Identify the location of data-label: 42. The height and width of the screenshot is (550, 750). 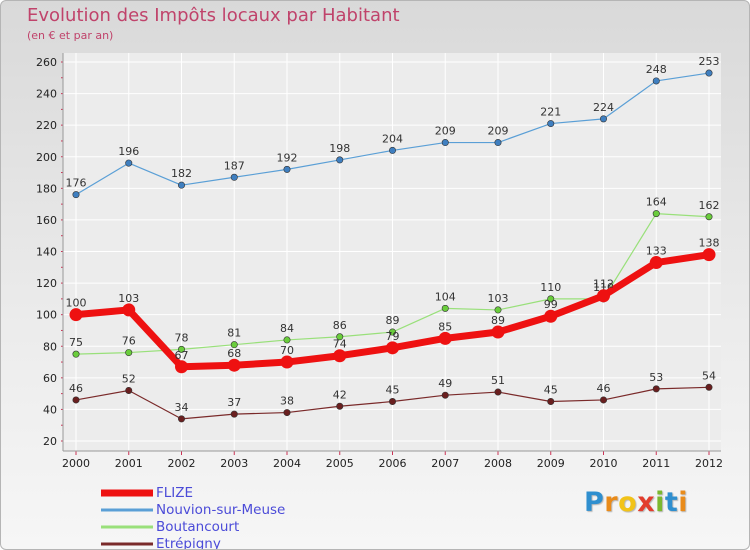
(340, 394).